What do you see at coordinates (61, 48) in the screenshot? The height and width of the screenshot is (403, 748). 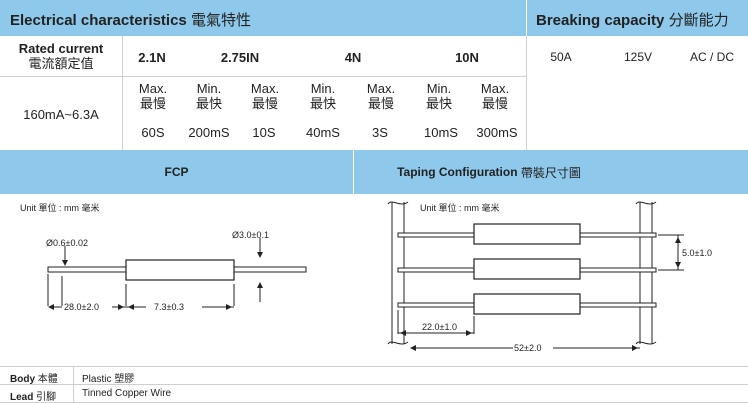 I see `rated-label-text: Rated current` at bounding box center [61, 48].